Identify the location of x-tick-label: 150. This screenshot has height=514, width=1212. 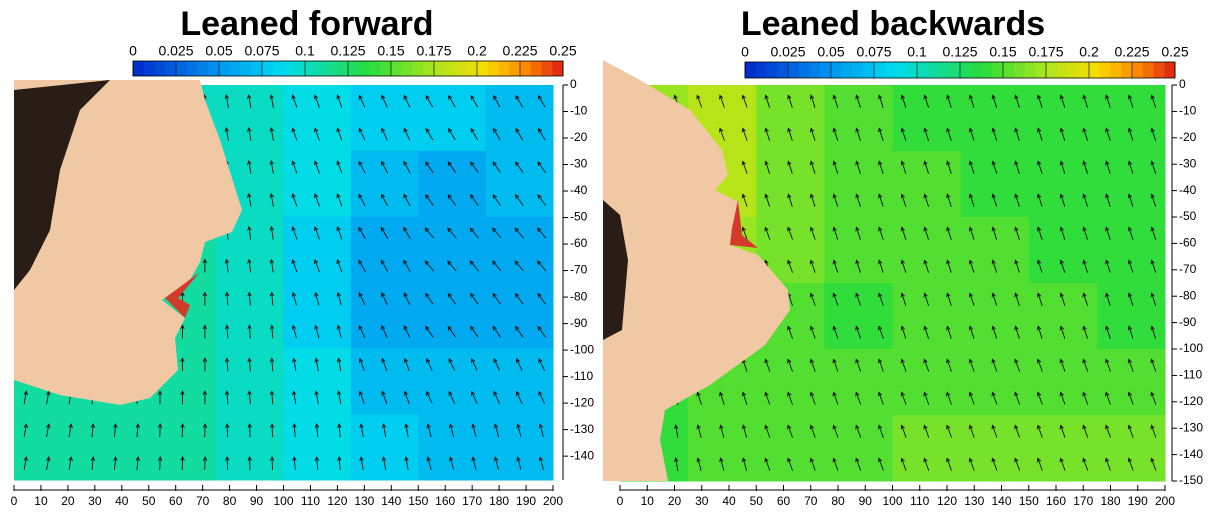
(418, 501).